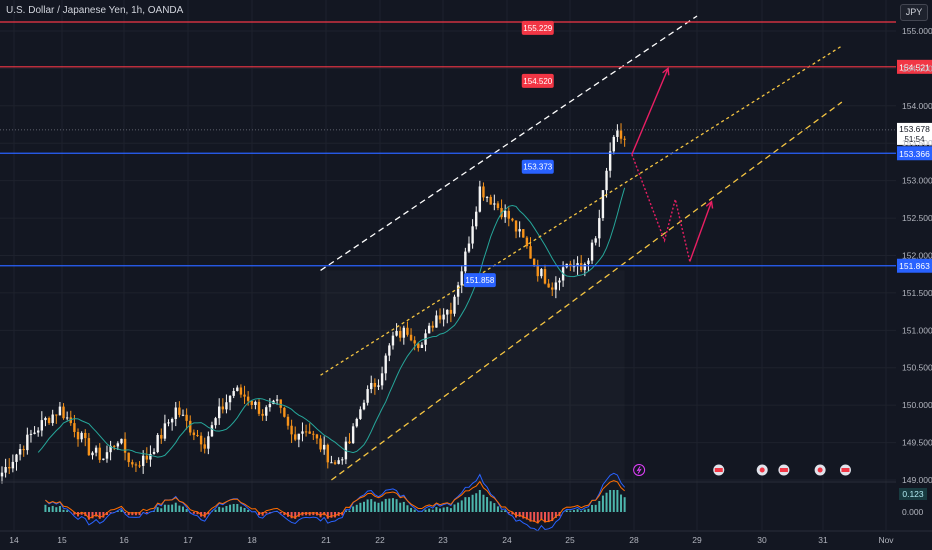  I want to click on forecast-arrows, so click(672, 164).